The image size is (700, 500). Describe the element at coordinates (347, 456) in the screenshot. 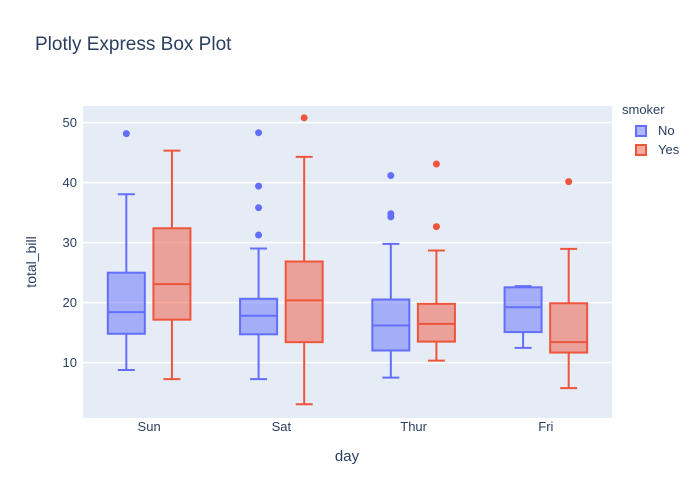

I see `x-axis-title: day` at that location.